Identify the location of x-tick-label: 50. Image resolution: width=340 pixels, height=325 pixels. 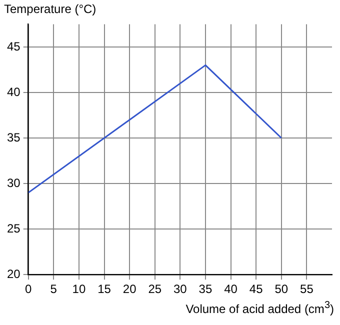
(281, 289).